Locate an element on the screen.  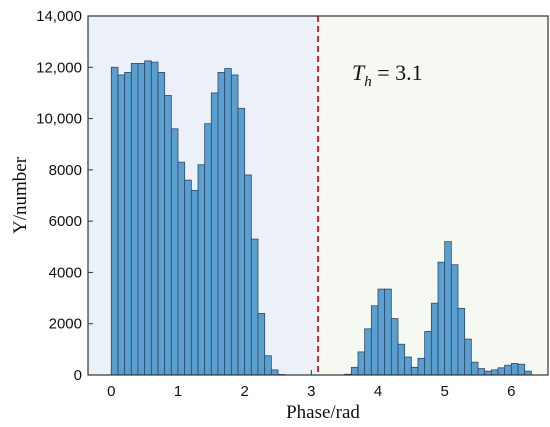
x-tick-label: 3 is located at coordinates (311, 391).